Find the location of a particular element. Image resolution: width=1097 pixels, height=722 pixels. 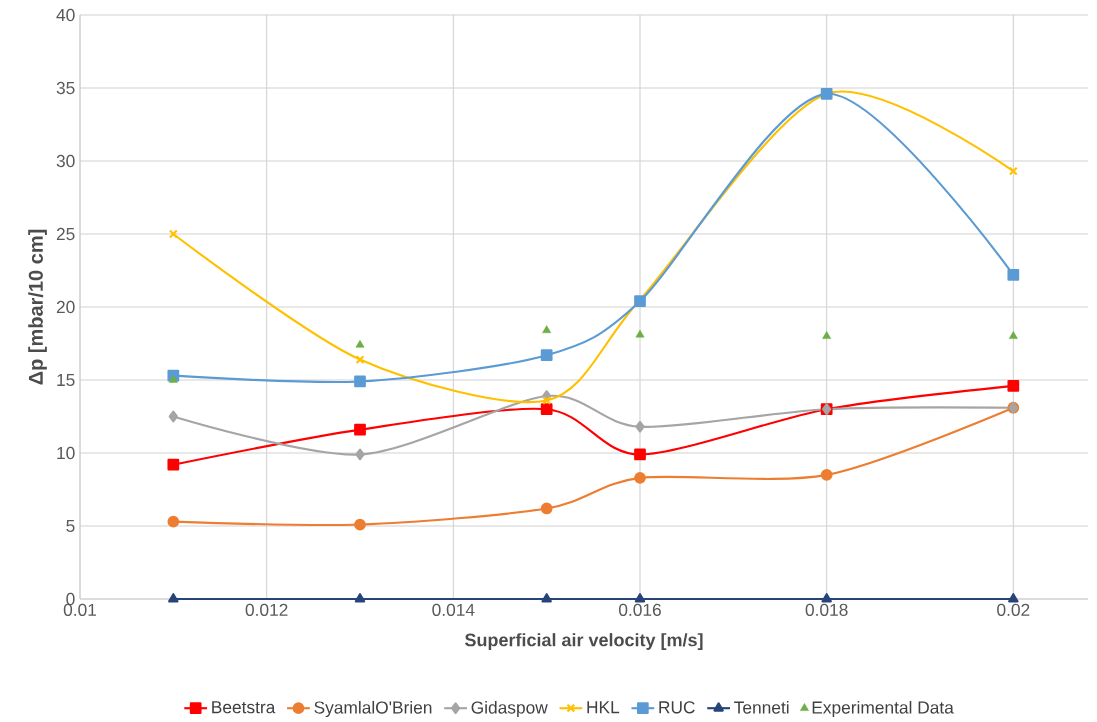

x-tick-label: 0.014 is located at coordinates (453, 609).